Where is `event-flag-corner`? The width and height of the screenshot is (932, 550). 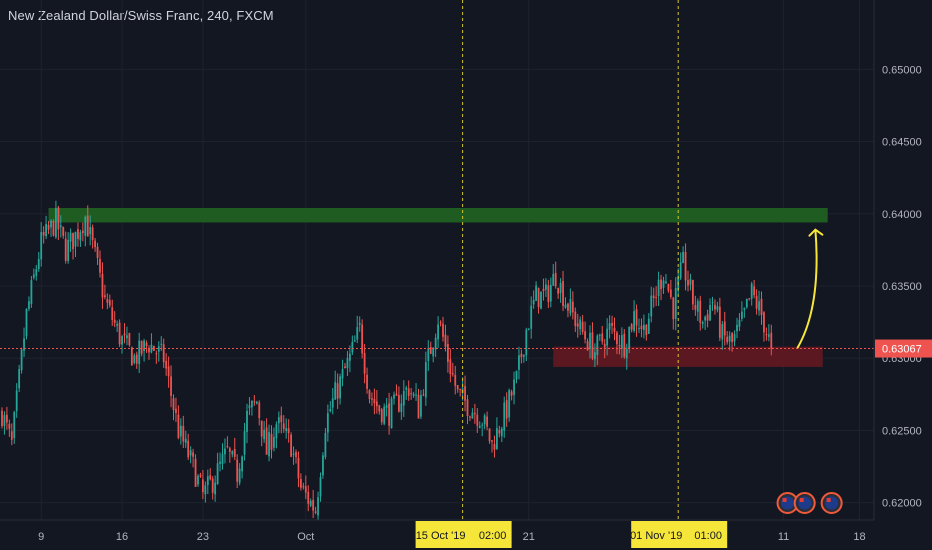 event-flag-corner is located at coordinates (801, 500).